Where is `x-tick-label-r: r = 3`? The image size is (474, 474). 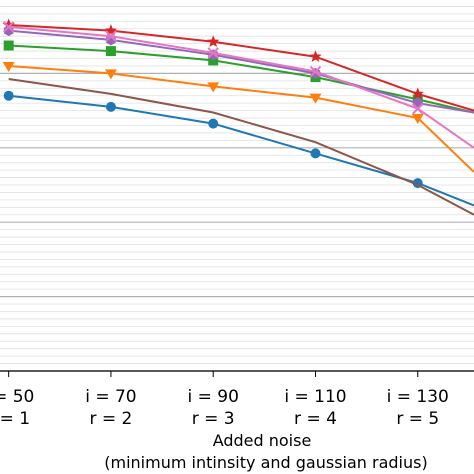
x-tick-label-r: r = 3 is located at coordinates (213, 419).